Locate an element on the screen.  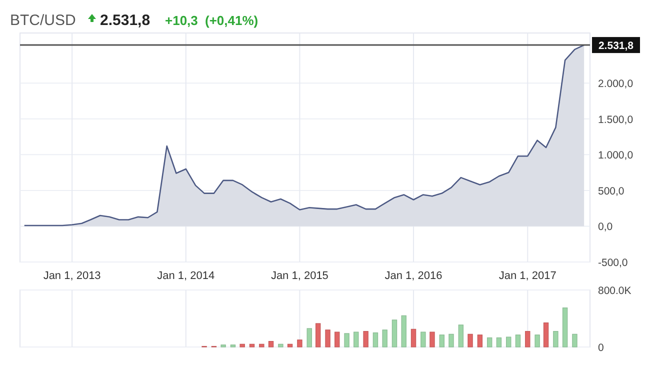
y-tick-label: 1.000,0 is located at coordinates (616, 156).